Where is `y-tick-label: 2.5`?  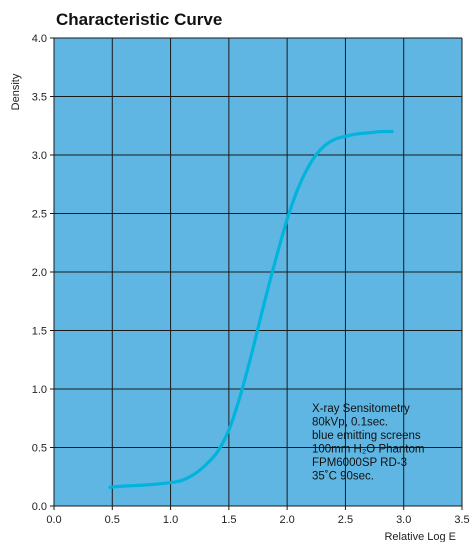
y-tick-label: 2.5 is located at coordinates (39, 215).